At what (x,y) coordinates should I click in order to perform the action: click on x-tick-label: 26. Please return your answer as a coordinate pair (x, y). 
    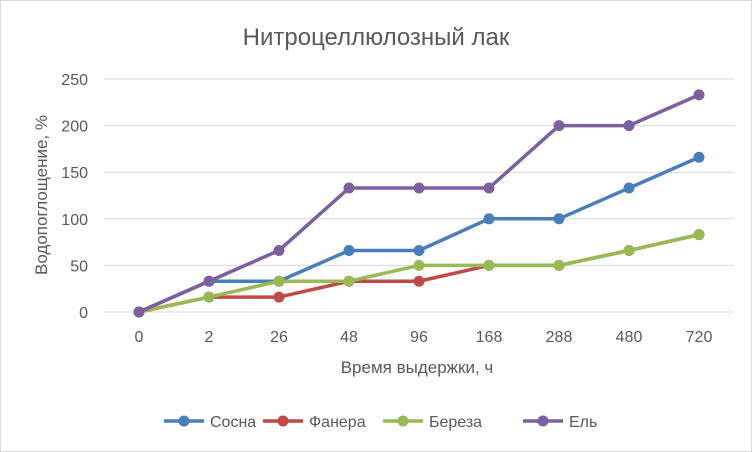
    Looking at the image, I should click on (279, 337).